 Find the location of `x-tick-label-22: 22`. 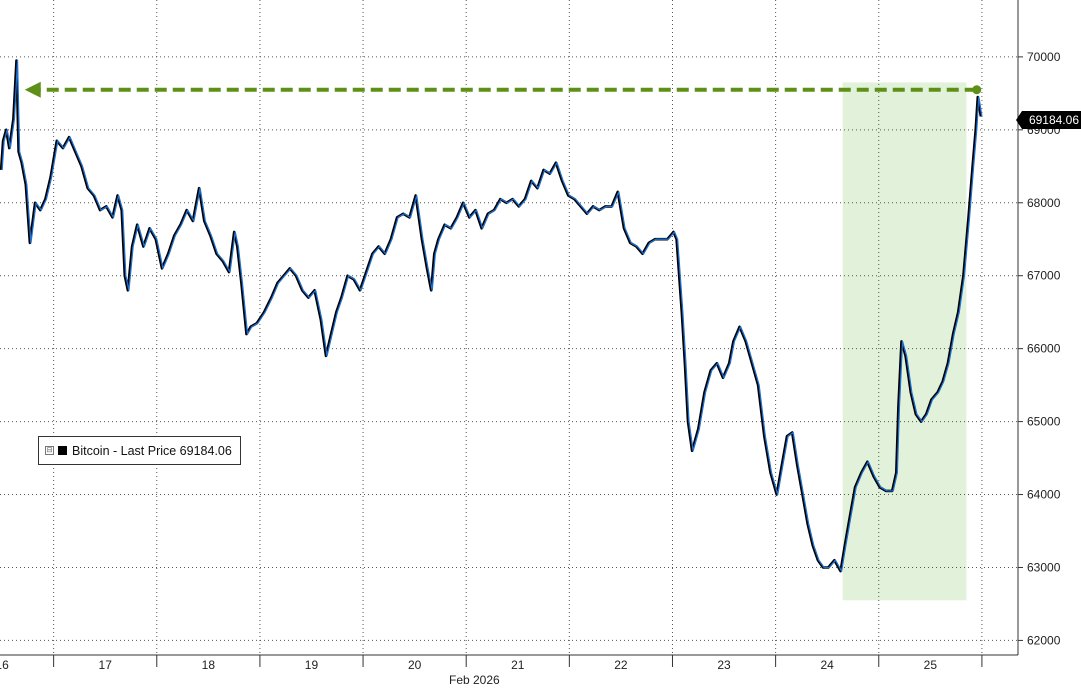

x-tick-label-22: 22 is located at coordinates (621, 665).